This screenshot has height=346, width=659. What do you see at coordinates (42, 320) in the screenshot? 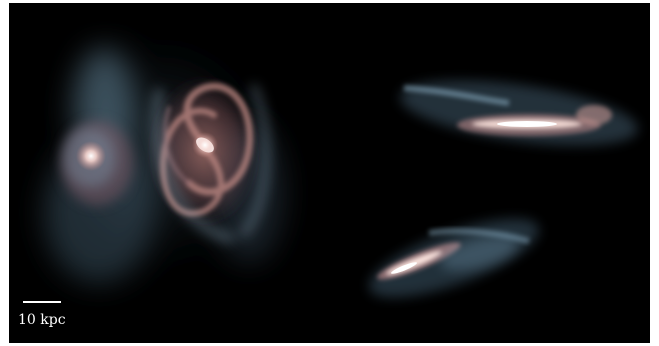
I see `scale-bar-label: 10 kpc` at bounding box center [42, 320].